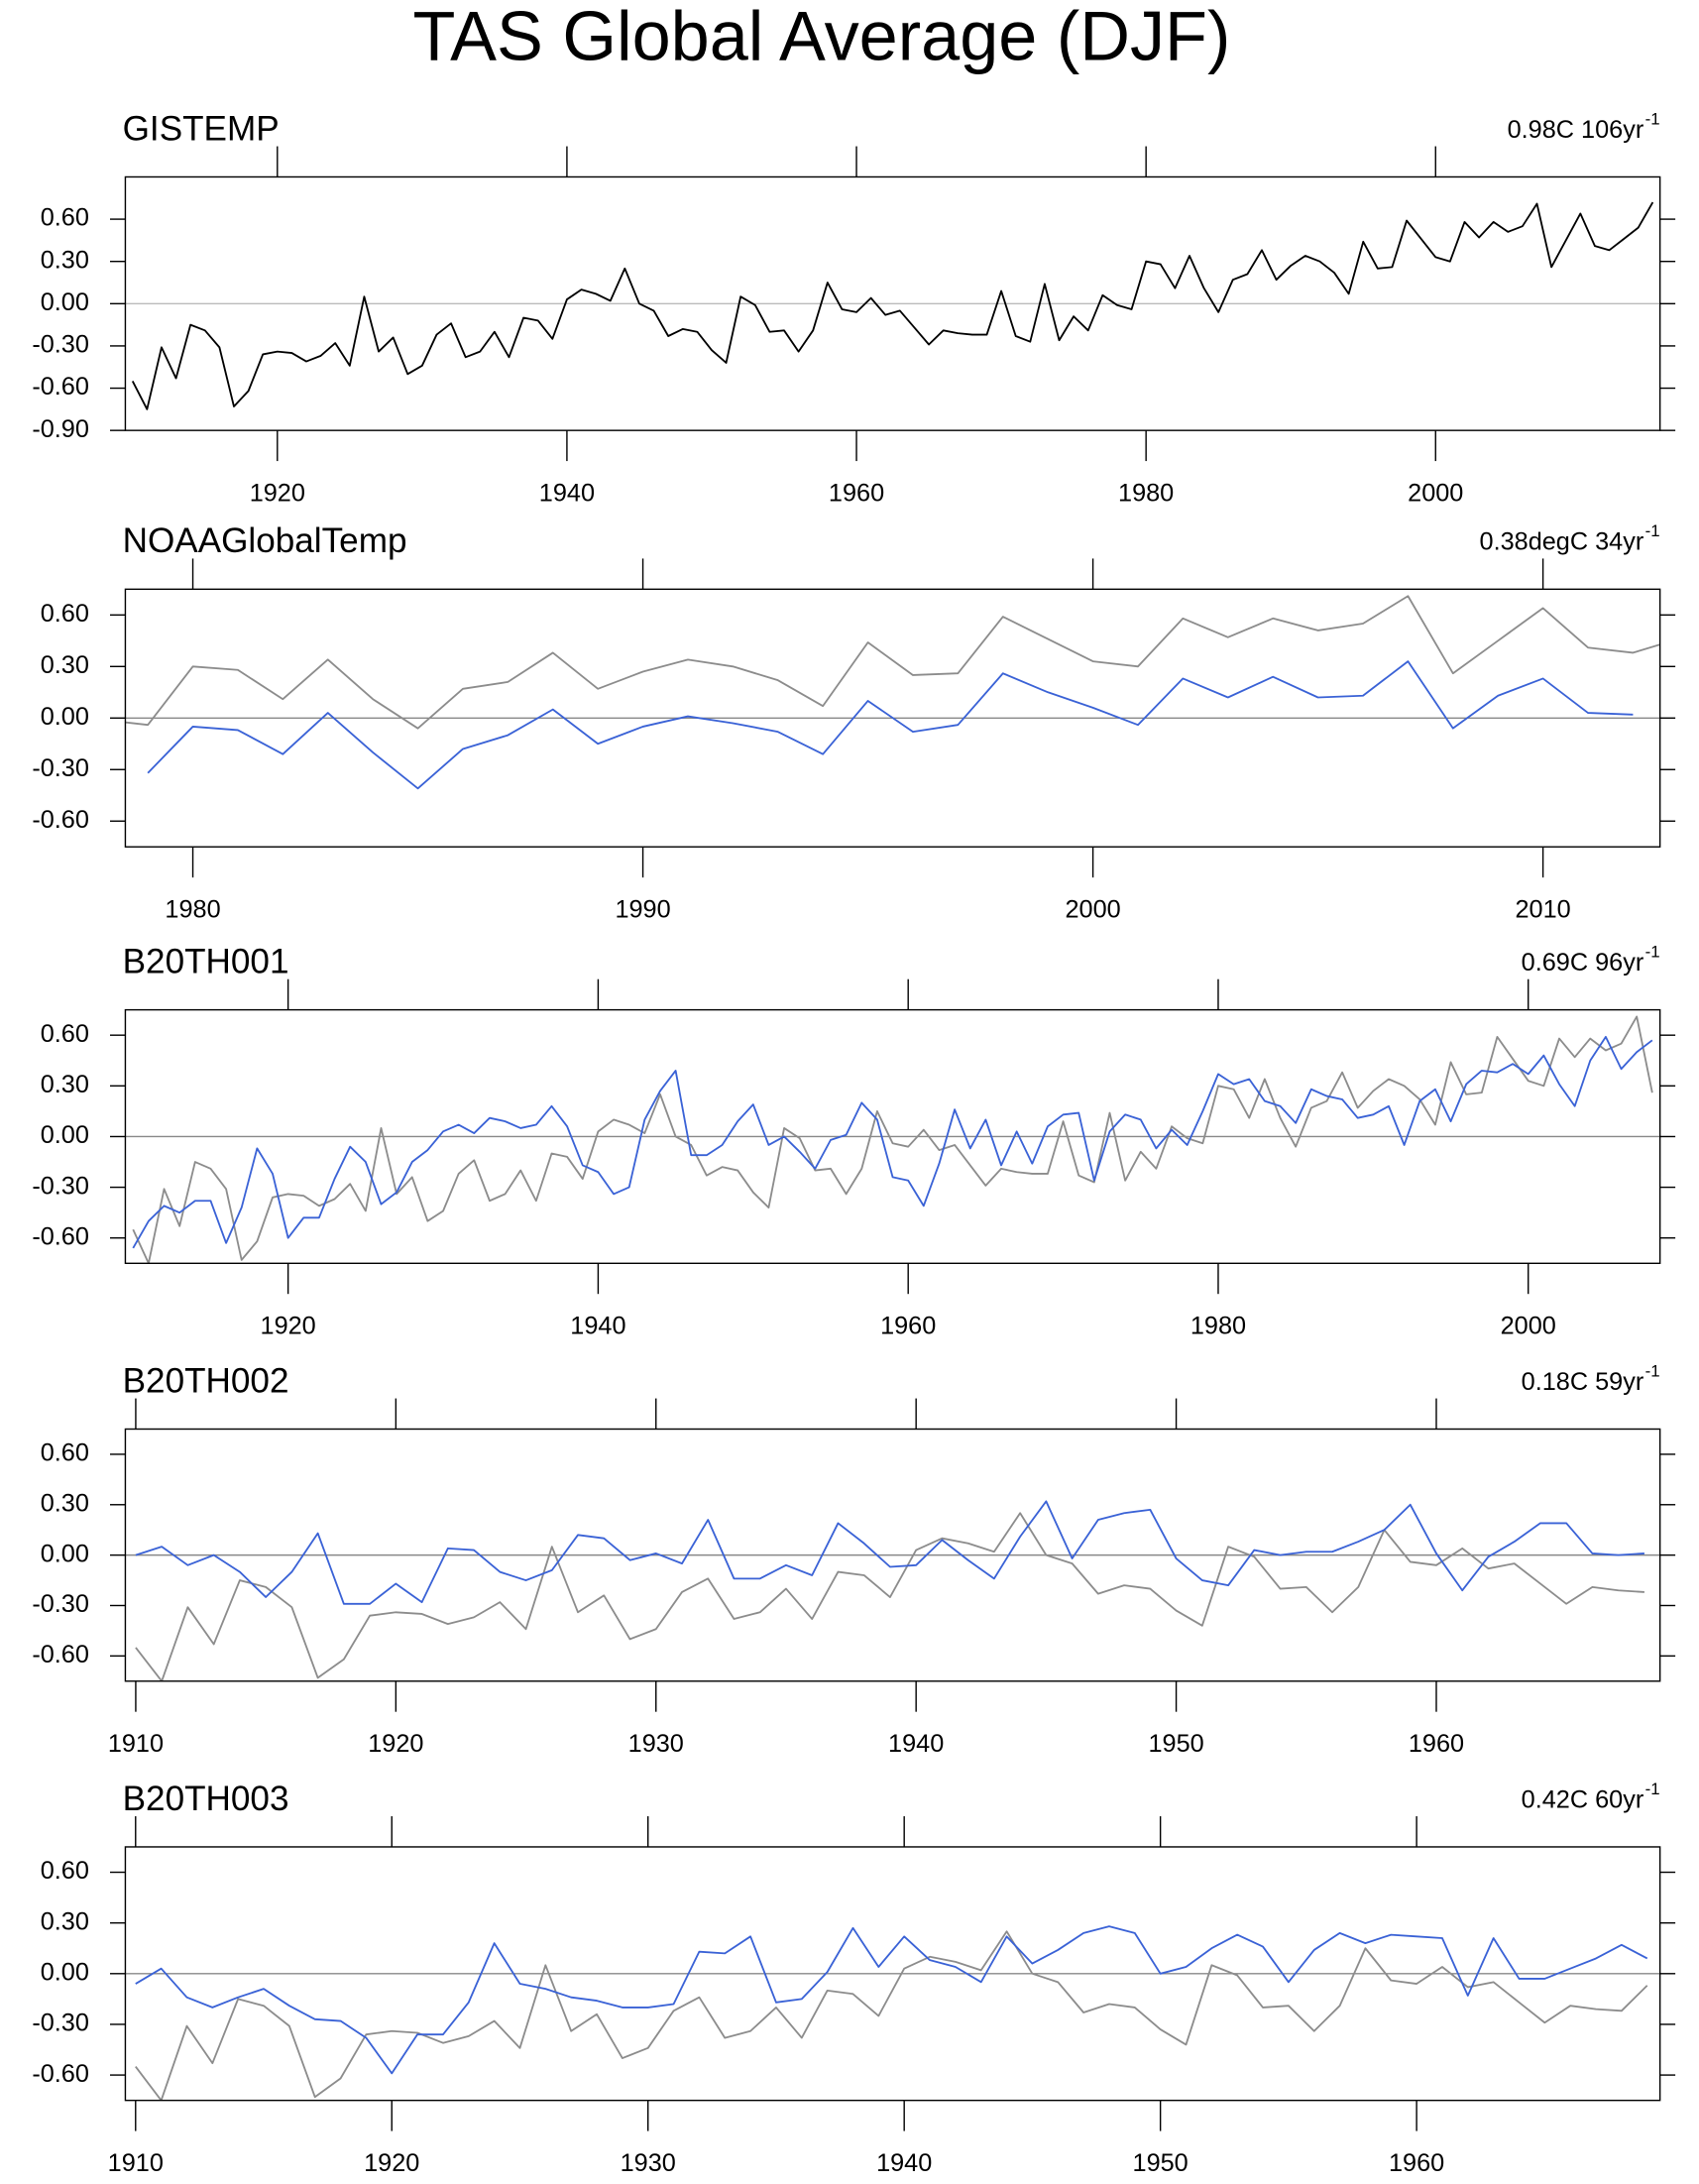  Describe the element at coordinates (60, 429) in the screenshot. I see `y-tick-label: -0.90` at that location.